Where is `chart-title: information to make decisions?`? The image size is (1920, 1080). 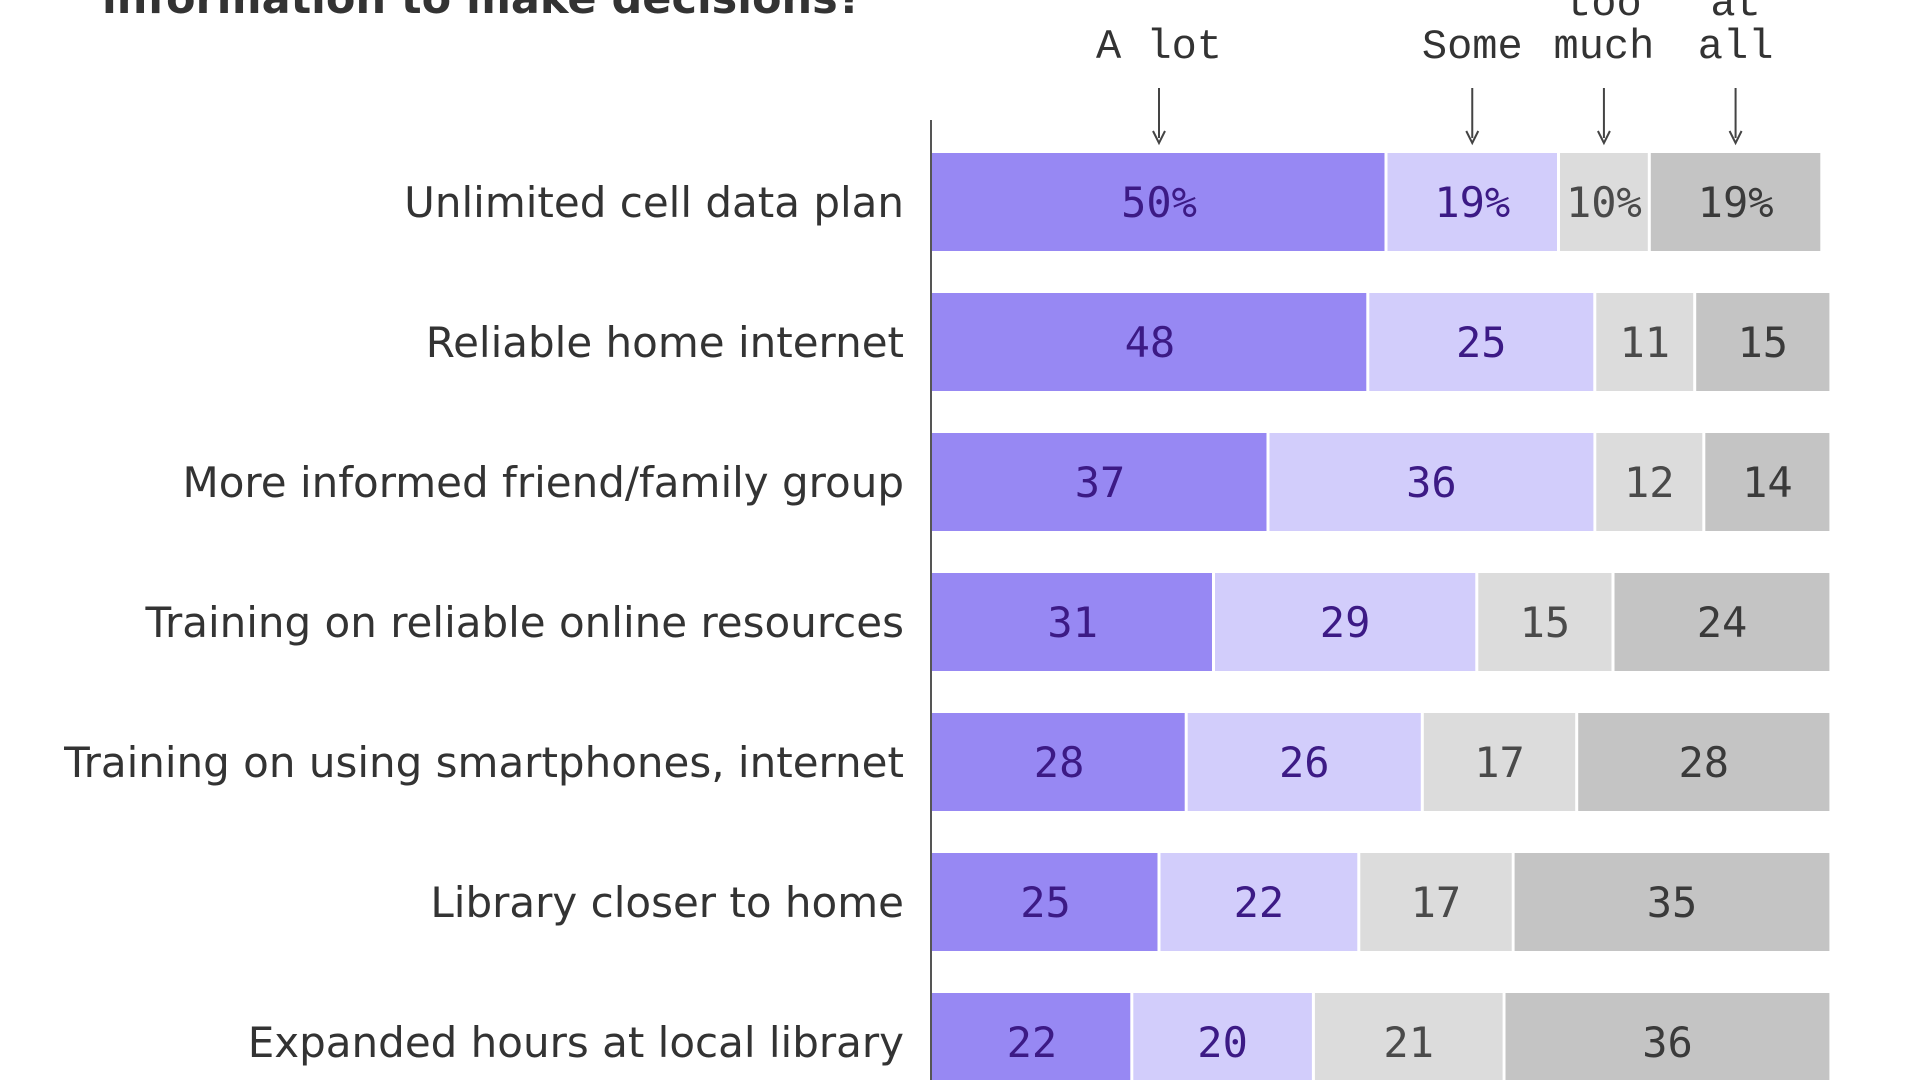
chart-title: information to make decisions? is located at coordinates (482, 12).